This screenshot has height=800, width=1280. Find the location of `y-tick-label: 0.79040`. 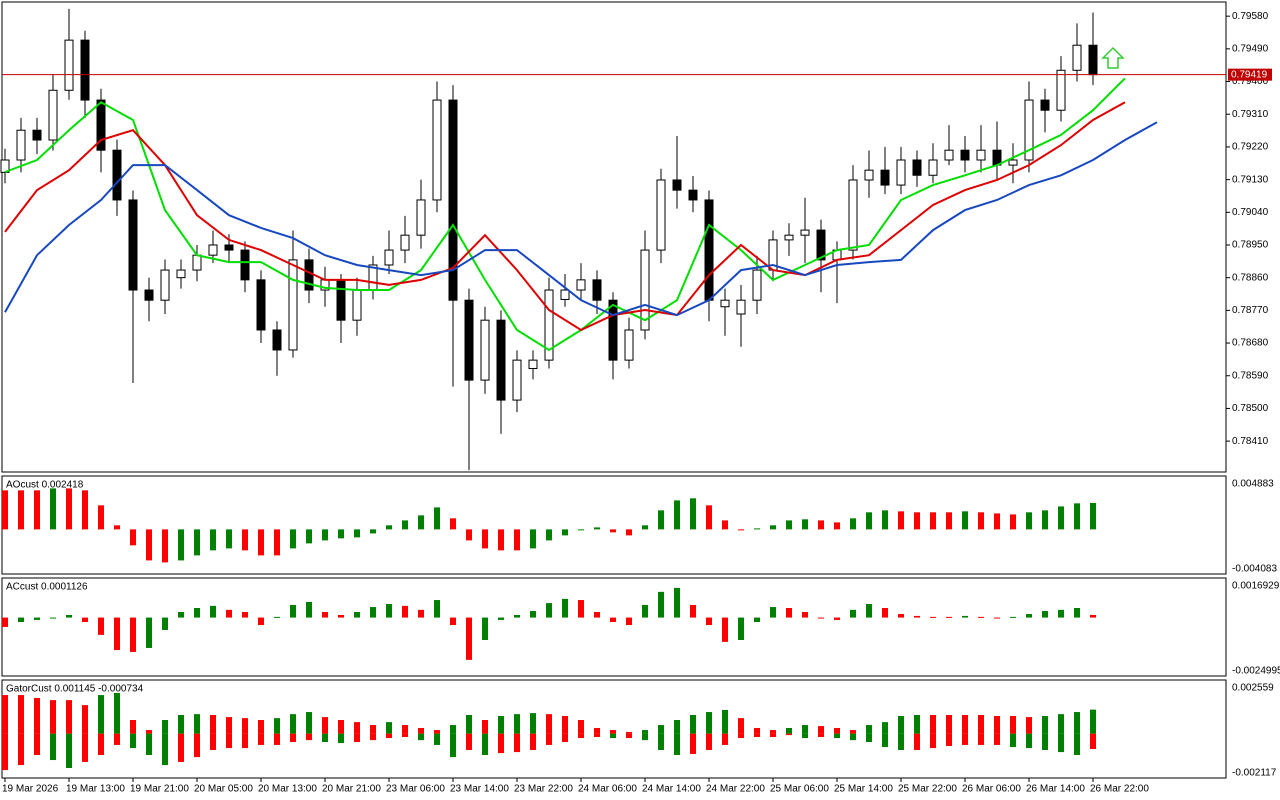

y-tick-label: 0.79040 is located at coordinates (1250, 212).